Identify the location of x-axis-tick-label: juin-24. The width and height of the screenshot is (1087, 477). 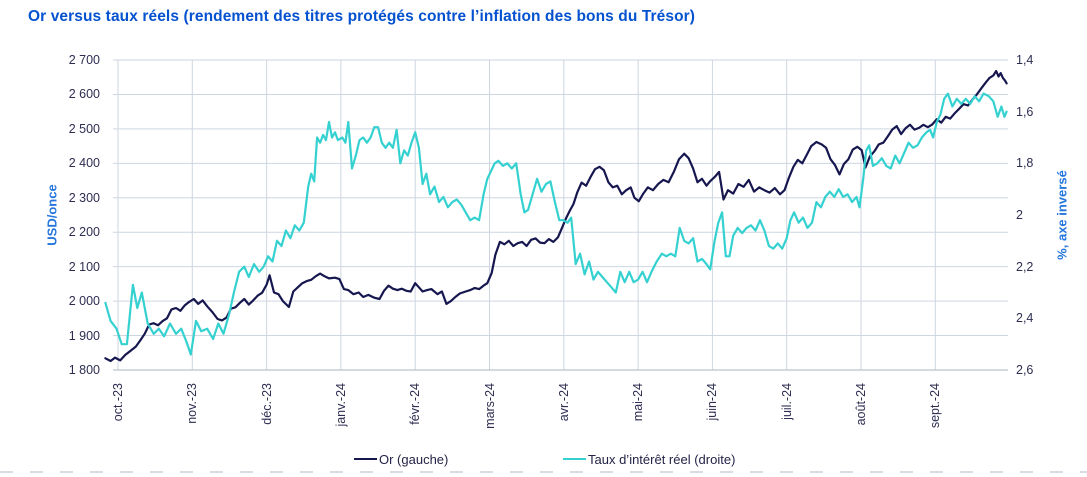
(712, 402).